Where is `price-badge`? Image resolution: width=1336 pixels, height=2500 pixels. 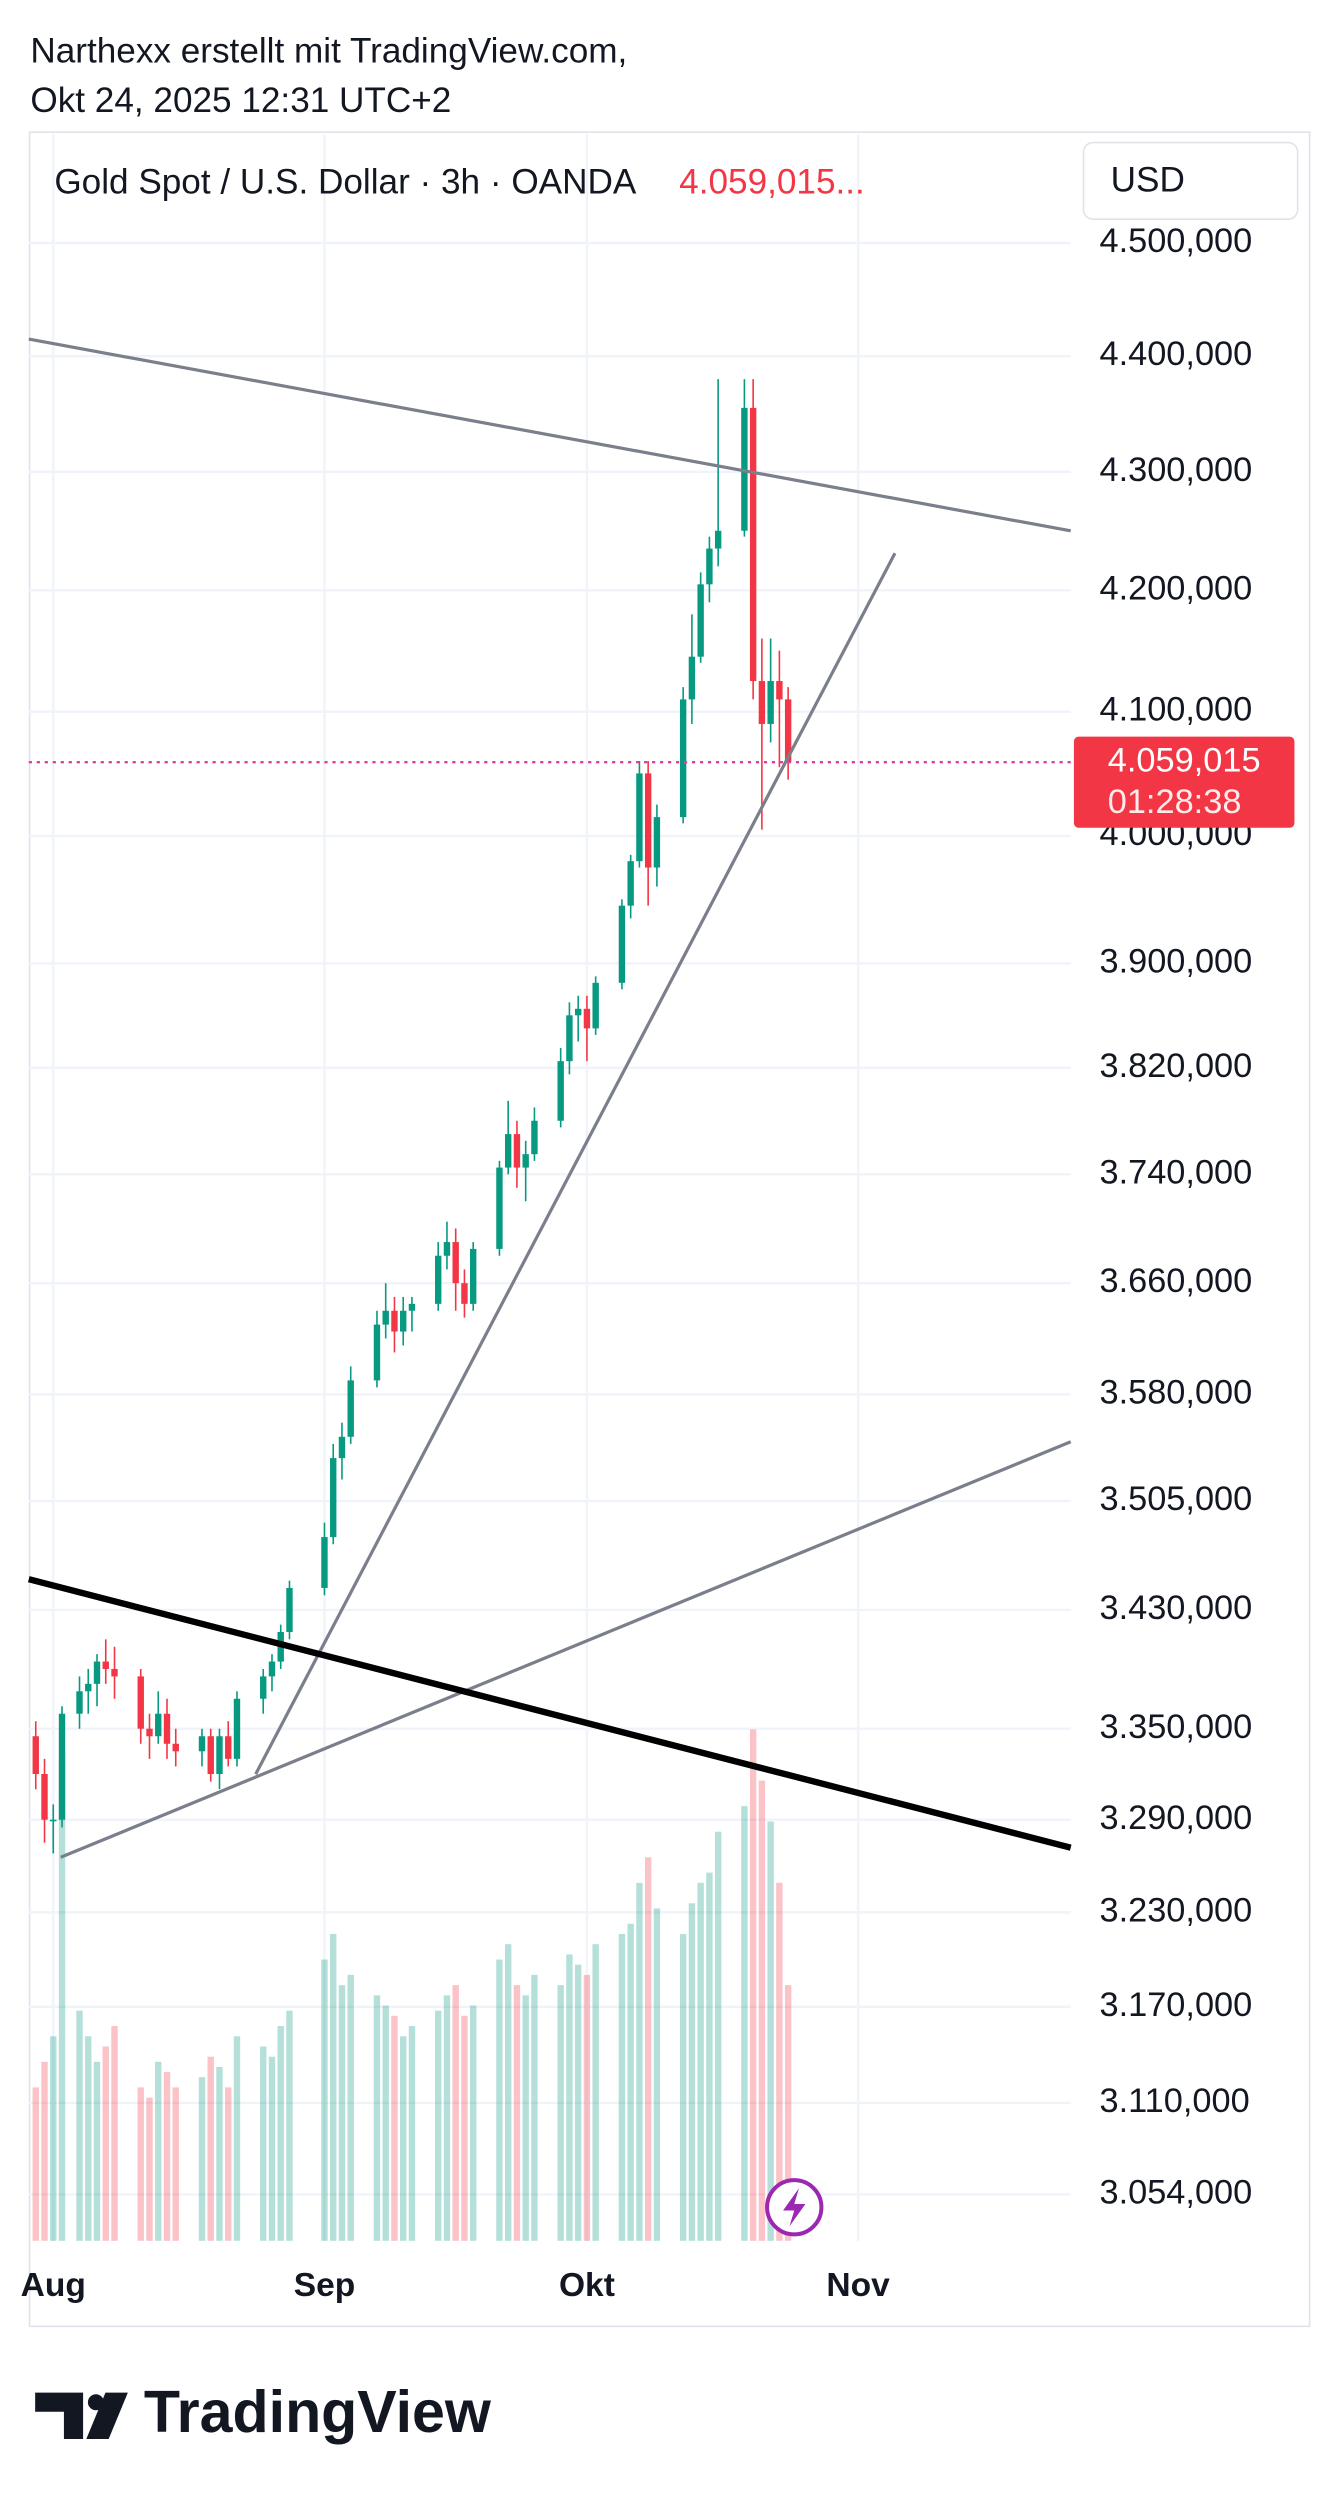 price-badge is located at coordinates (1184, 782).